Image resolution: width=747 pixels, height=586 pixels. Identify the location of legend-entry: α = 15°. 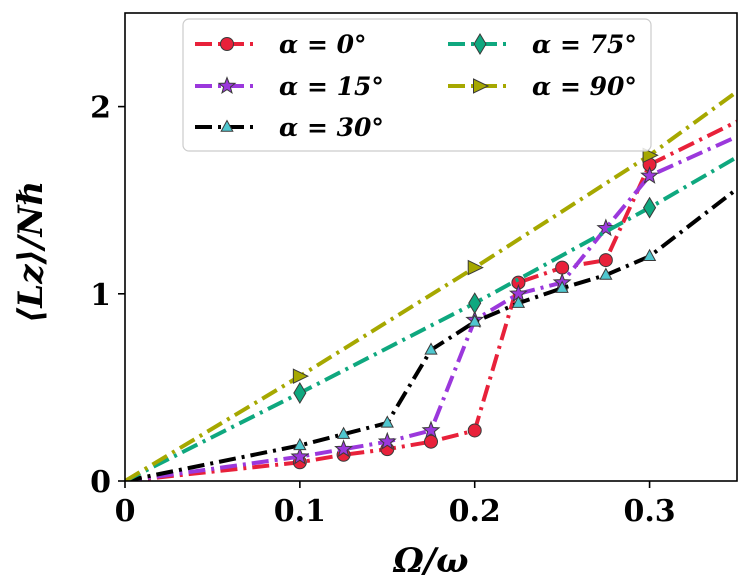
(289, 86).